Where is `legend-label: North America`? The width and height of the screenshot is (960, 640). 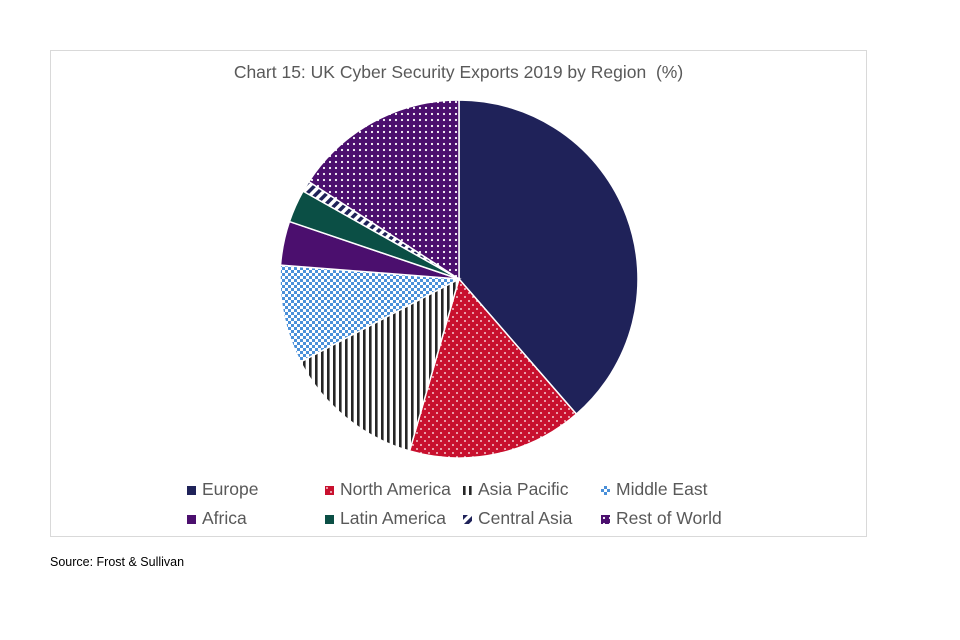 legend-label: North America is located at coordinates (395, 488).